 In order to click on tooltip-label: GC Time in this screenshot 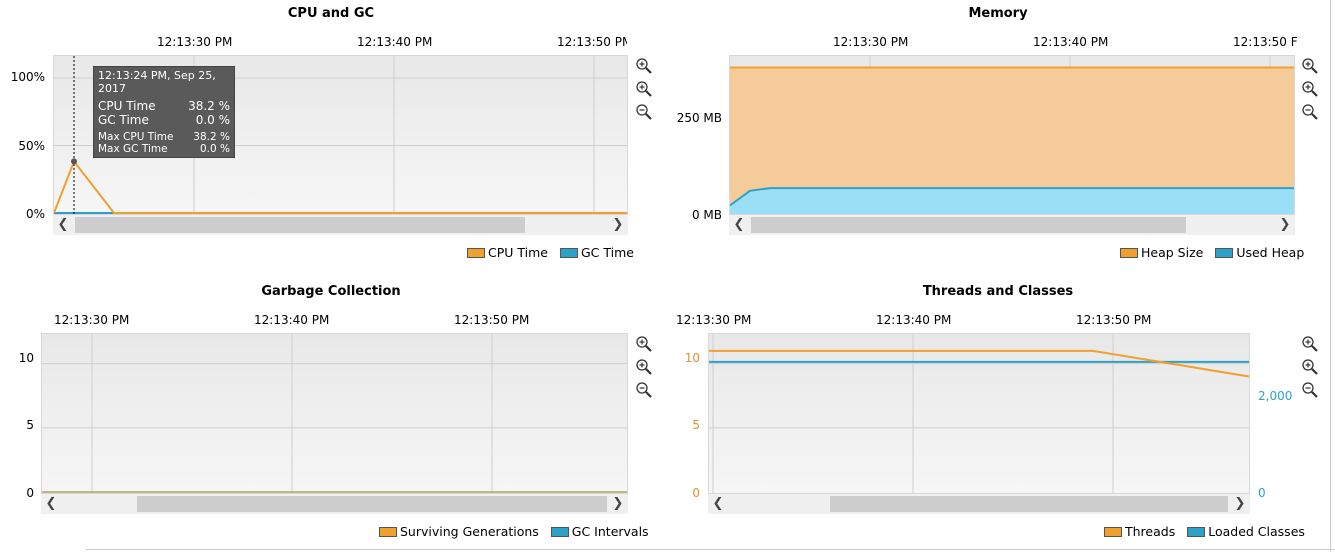, I will do `click(123, 120)`.